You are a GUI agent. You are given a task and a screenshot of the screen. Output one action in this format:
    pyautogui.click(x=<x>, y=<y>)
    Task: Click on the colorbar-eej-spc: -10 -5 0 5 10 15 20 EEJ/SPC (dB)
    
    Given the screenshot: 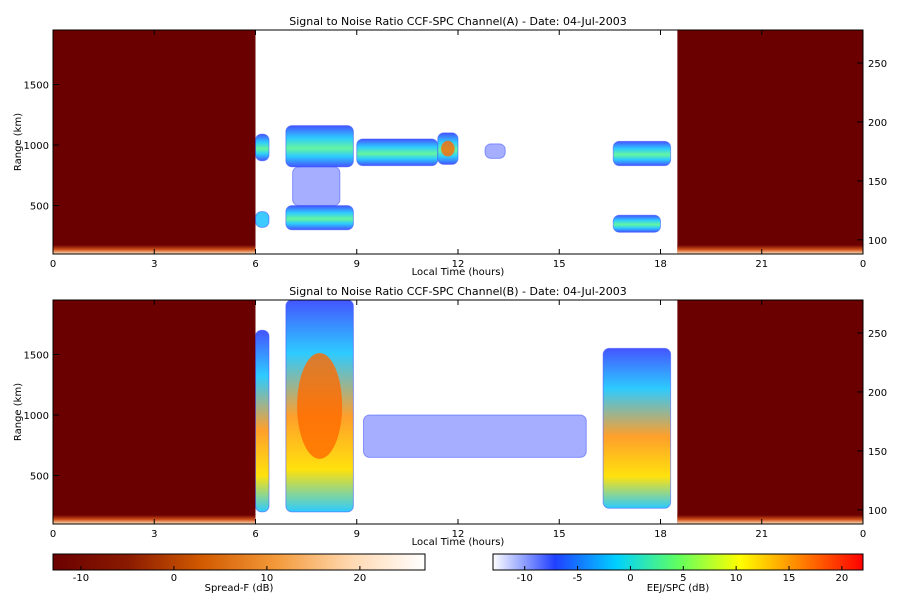 What is the action you would take?
    pyautogui.click(x=678, y=573)
    